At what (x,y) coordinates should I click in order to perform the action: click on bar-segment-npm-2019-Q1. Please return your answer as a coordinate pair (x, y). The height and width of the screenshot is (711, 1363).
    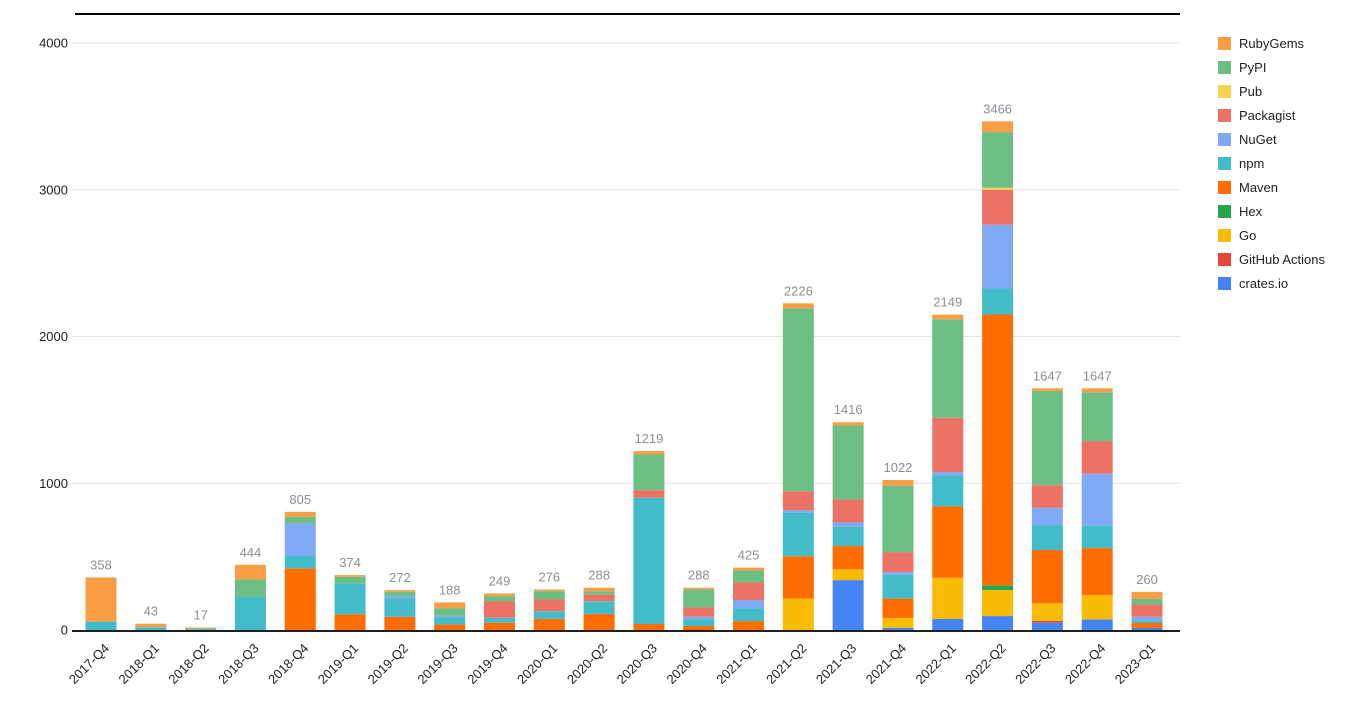
    Looking at the image, I should click on (350, 599).